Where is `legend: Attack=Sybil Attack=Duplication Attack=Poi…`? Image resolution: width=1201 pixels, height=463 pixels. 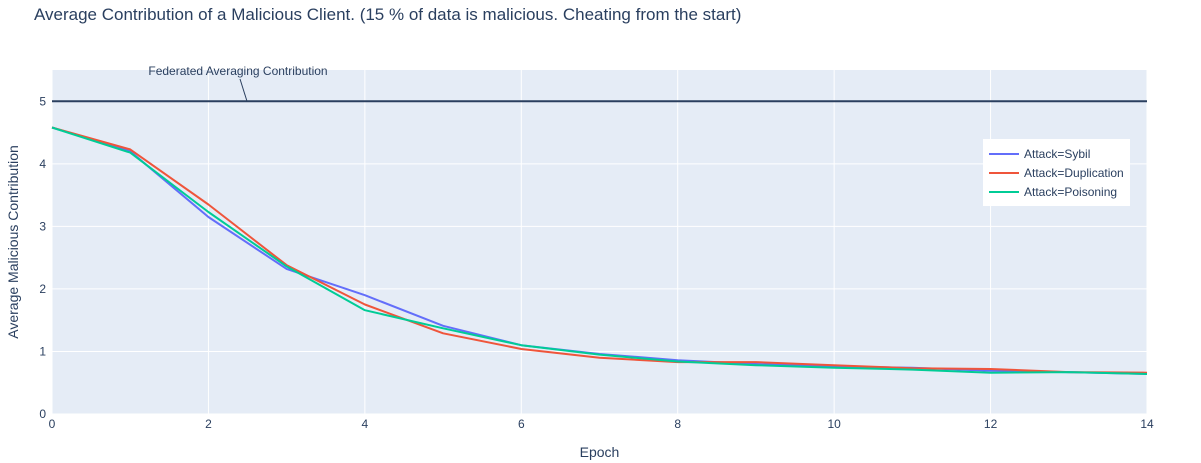
legend: Attack=Sybil Attack=Duplication Attack=Poi… is located at coordinates (1056, 172).